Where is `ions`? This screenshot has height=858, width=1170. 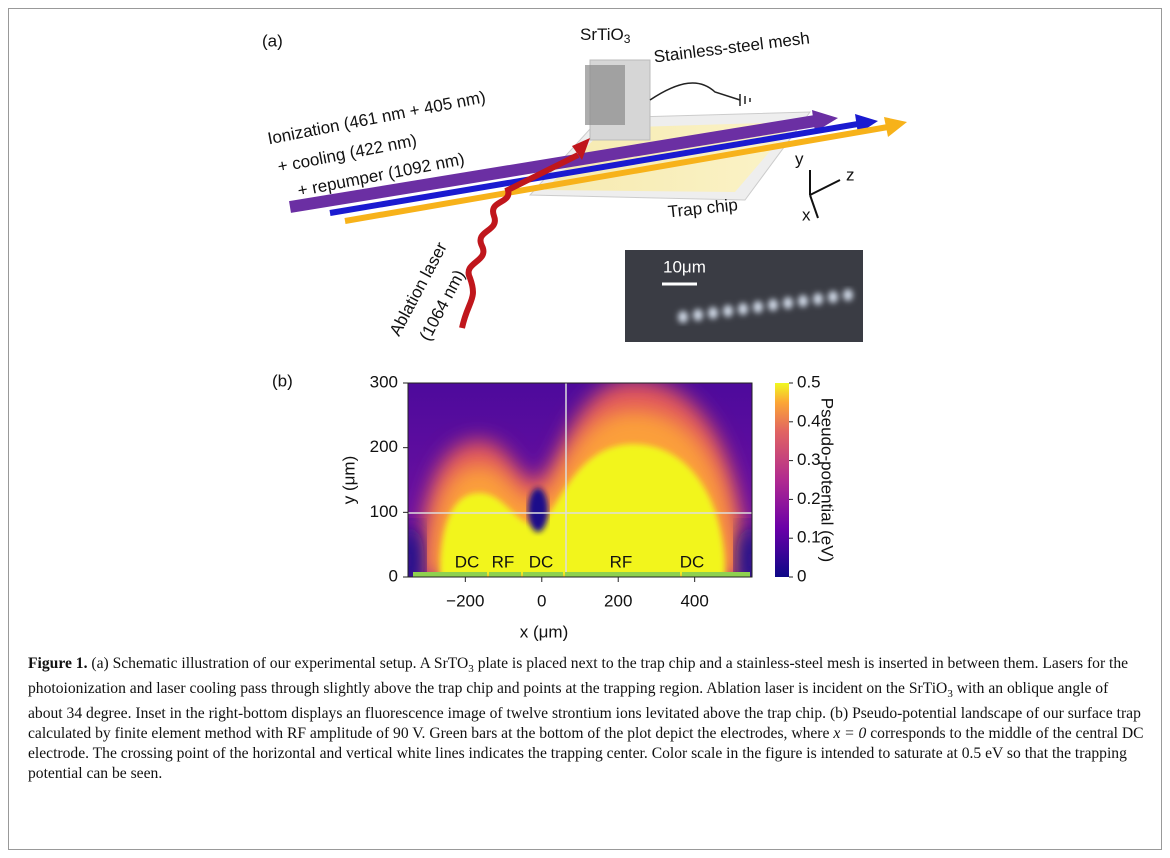
ions is located at coordinates (765, 306).